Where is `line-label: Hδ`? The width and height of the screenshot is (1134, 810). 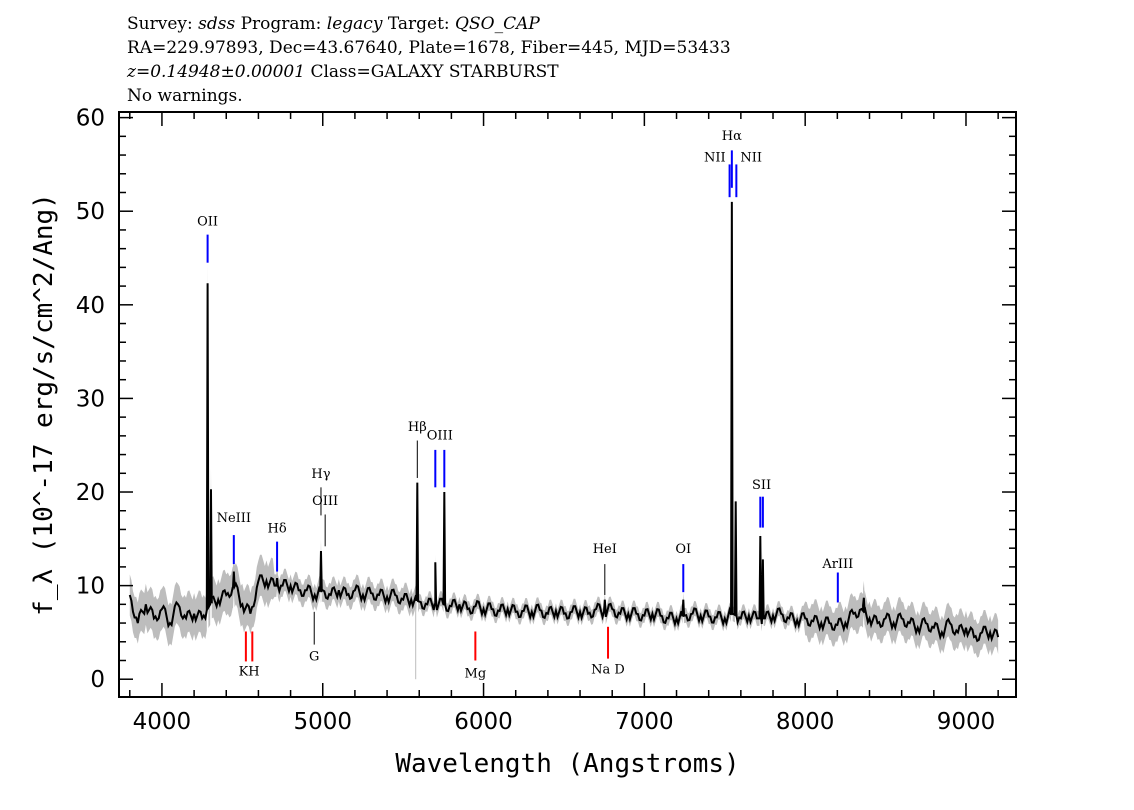
line-label: Hδ is located at coordinates (276, 528).